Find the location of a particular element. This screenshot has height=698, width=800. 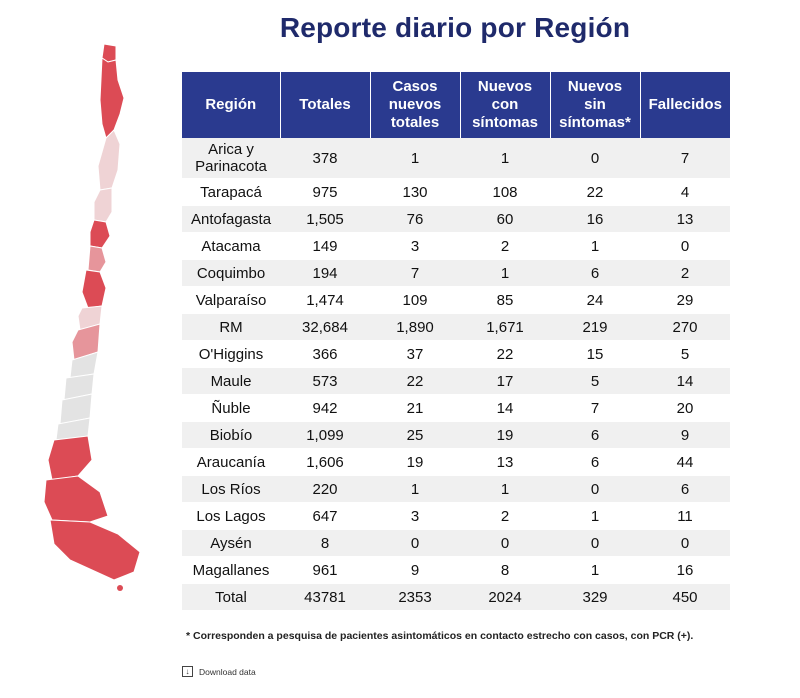

cell-sin-sintomas: 1 is located at coordinates (595, 516).